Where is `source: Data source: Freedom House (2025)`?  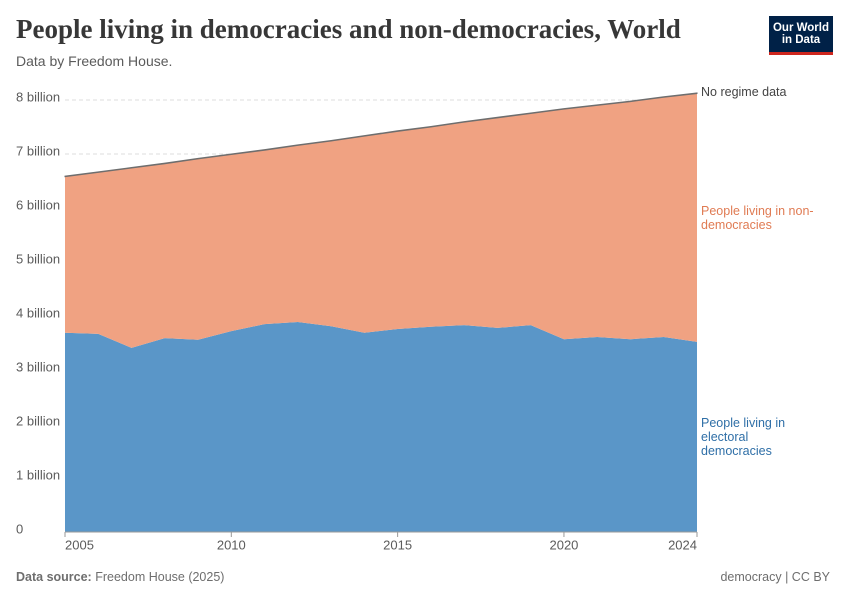 source: Data source: Freedom House (2025) is located at coordinates (120, 577).